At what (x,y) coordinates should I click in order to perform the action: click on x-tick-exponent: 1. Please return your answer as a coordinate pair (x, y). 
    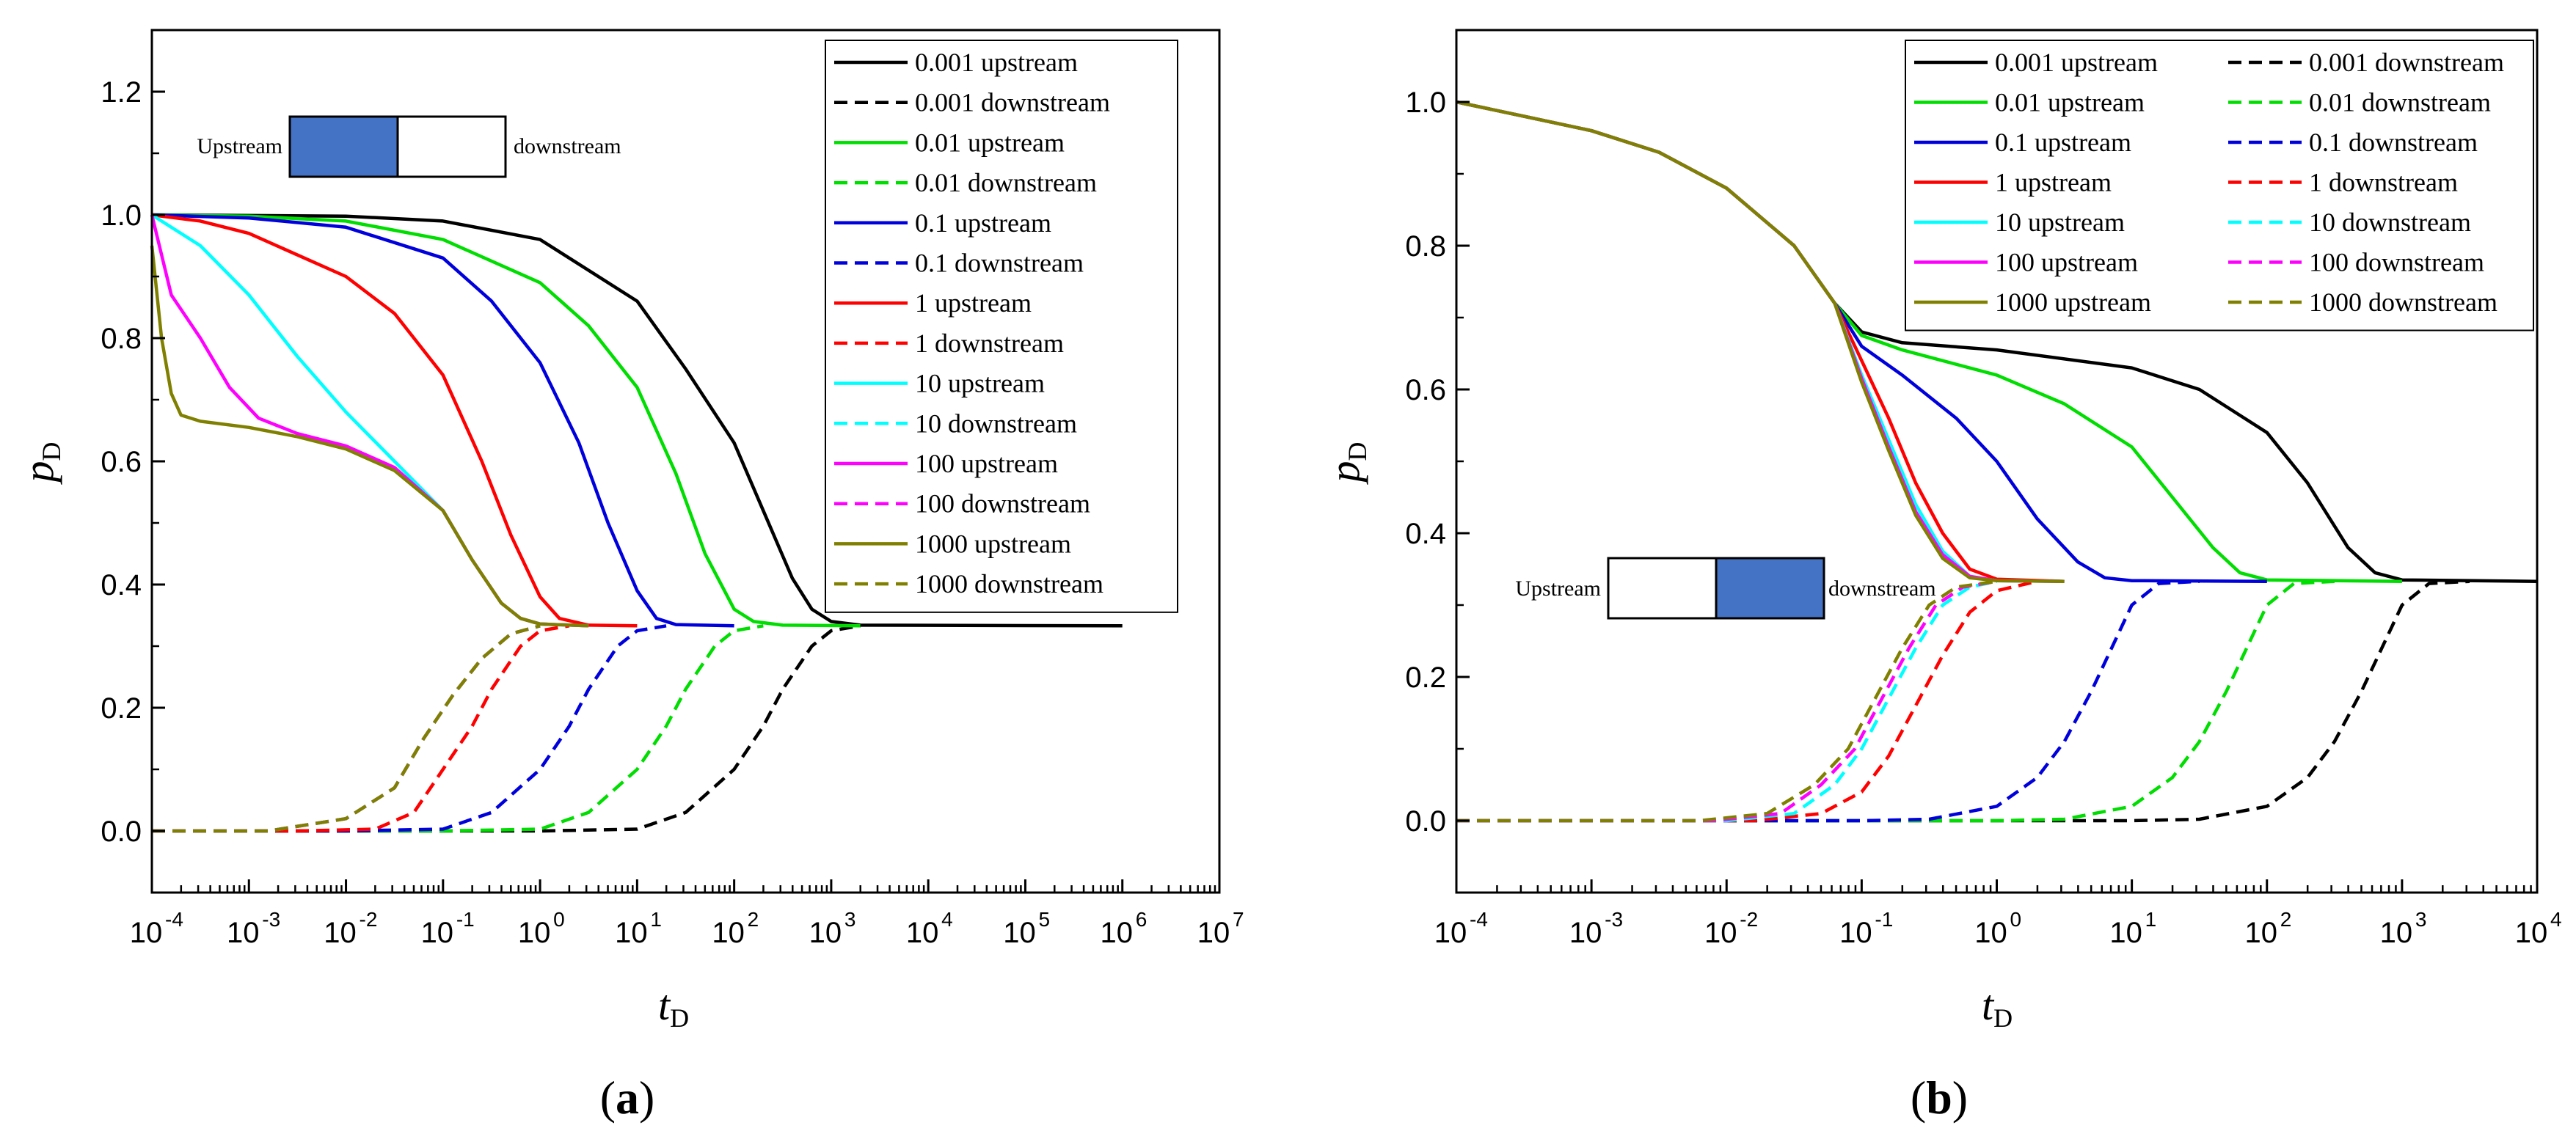
    Looking at the image, I should click on (2151, 920).